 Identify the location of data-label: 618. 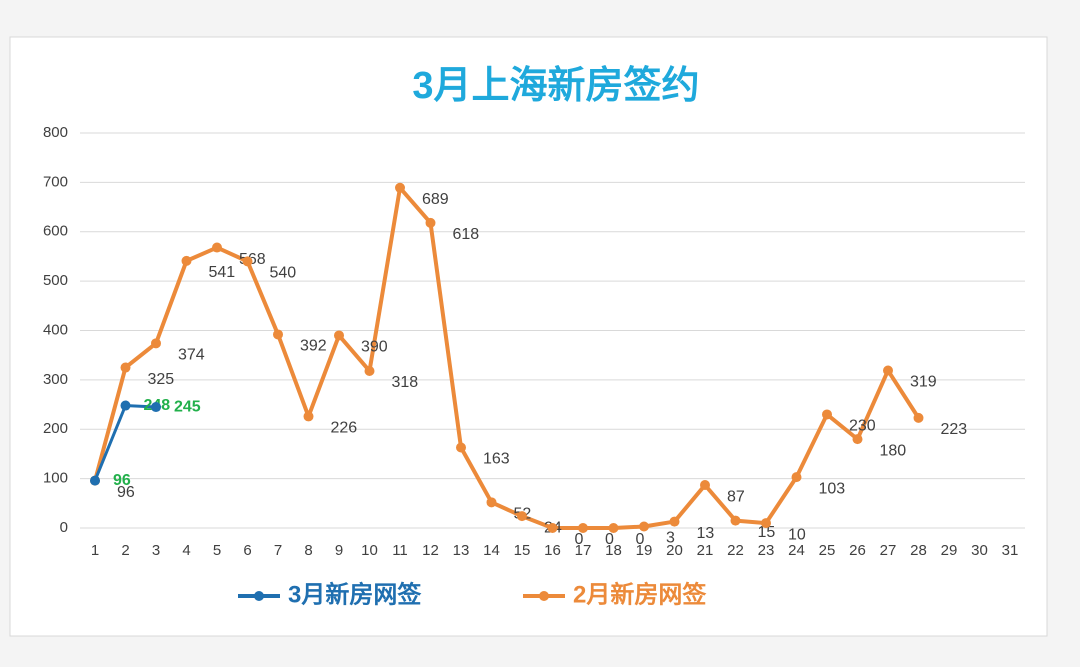
(466, 234).